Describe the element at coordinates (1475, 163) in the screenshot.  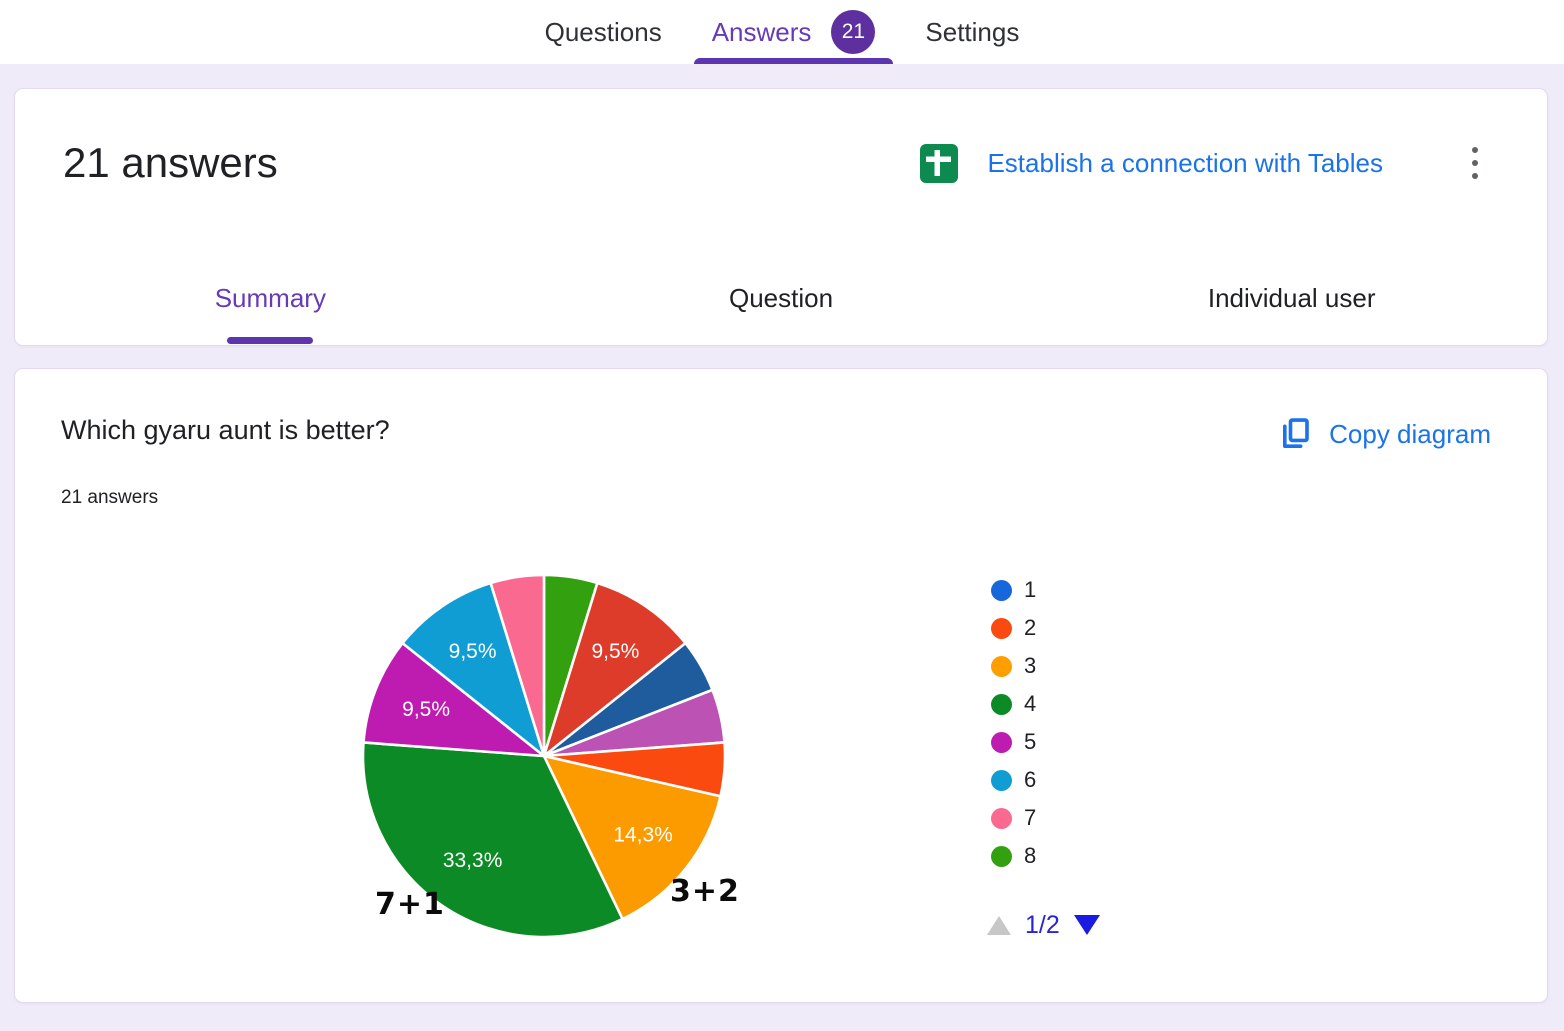
I see `kebab-menu-icon` at that location.